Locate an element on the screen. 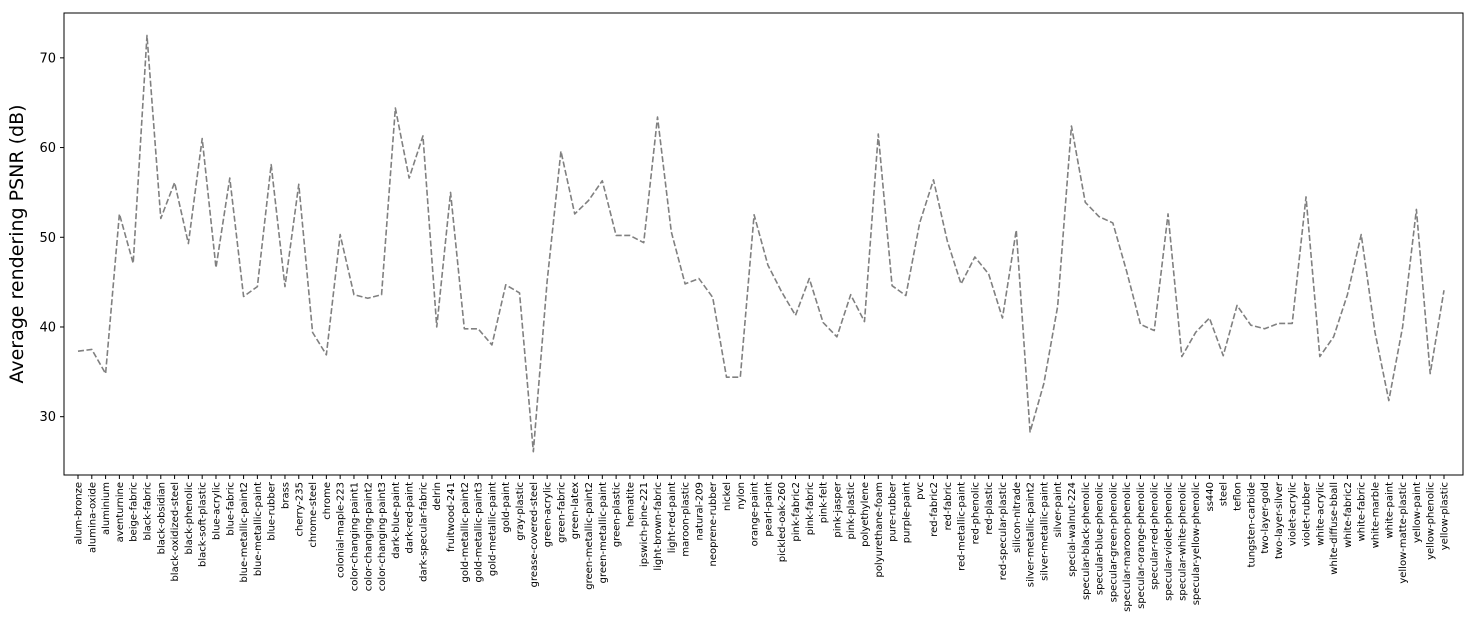 This screenshot has height=640, width=1471. x-tick-label: red-fabric is located at coordinates (948, 506).